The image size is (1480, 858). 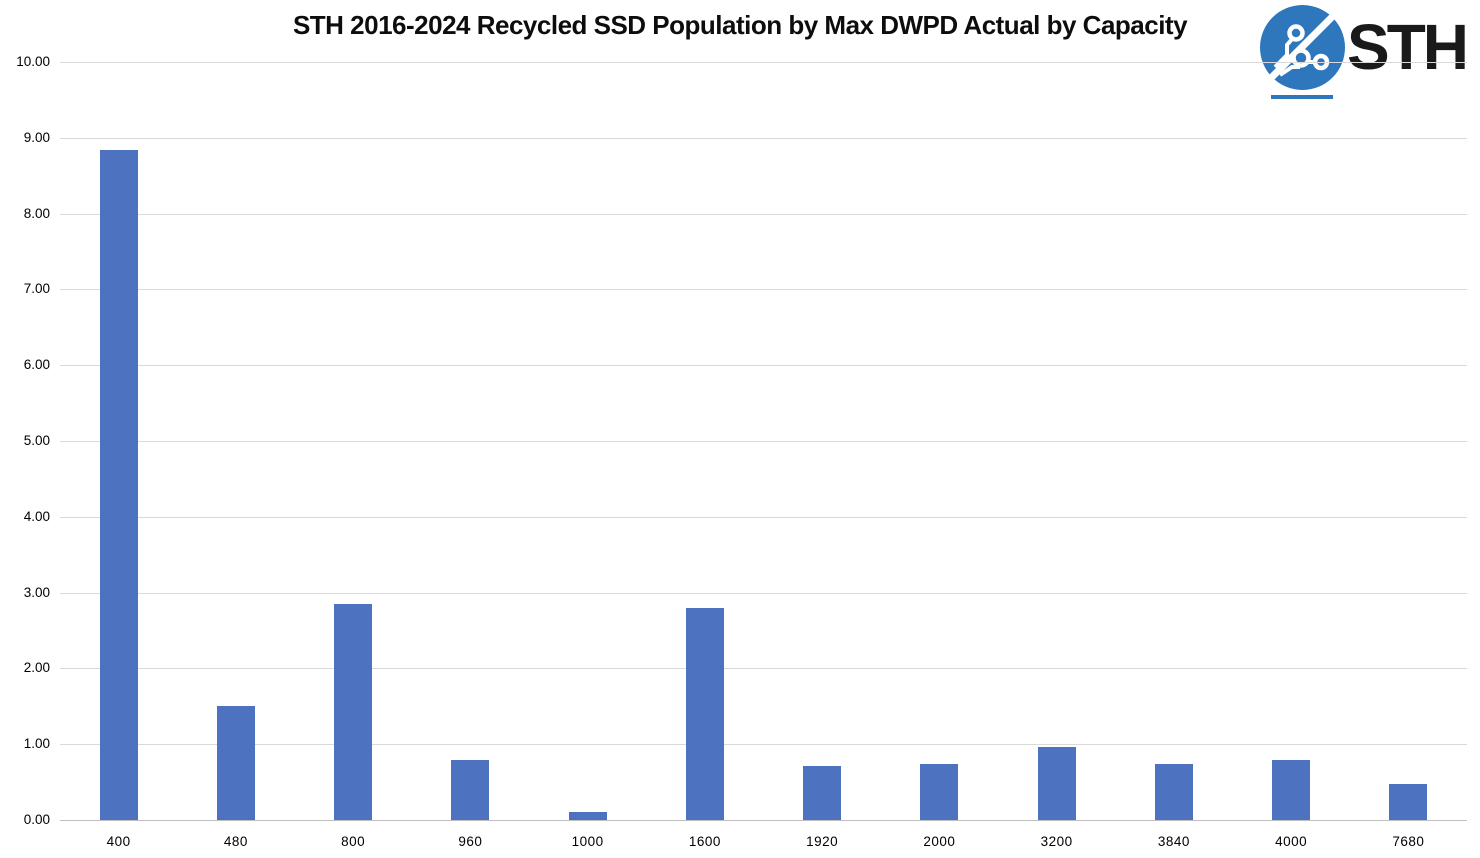 I want to click on y-axis-tick-label: 5.00, so click(x=36, y=440).